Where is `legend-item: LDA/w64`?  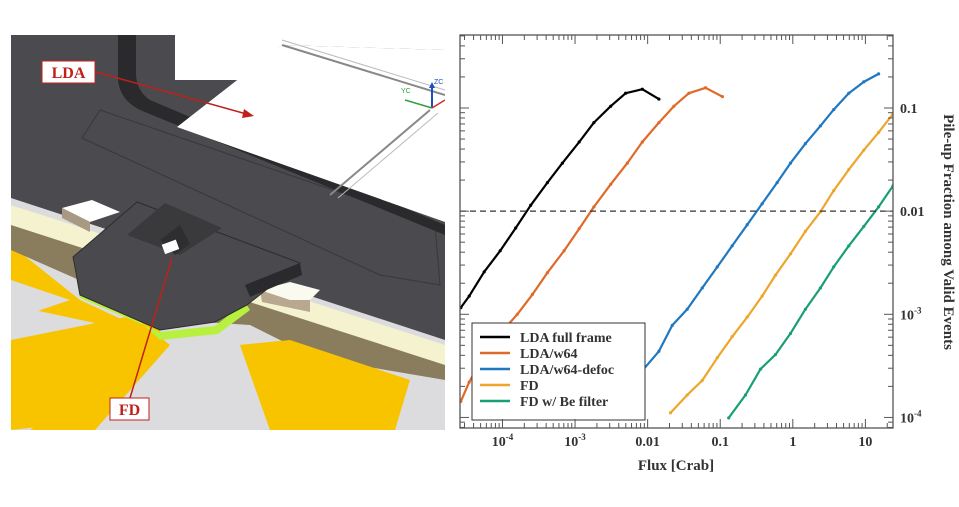 legend-item: LDA/w64 is located at coordinates (529, 354).